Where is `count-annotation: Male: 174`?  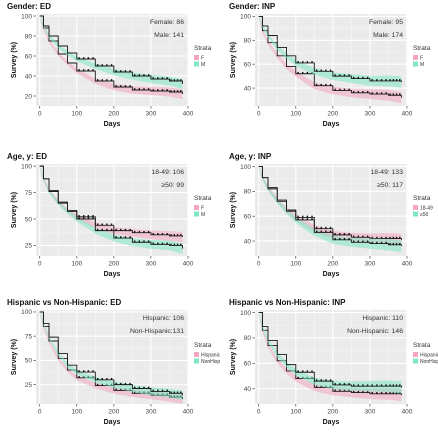 count-annotation: Male: 174 is located at coordinates (388, 35).